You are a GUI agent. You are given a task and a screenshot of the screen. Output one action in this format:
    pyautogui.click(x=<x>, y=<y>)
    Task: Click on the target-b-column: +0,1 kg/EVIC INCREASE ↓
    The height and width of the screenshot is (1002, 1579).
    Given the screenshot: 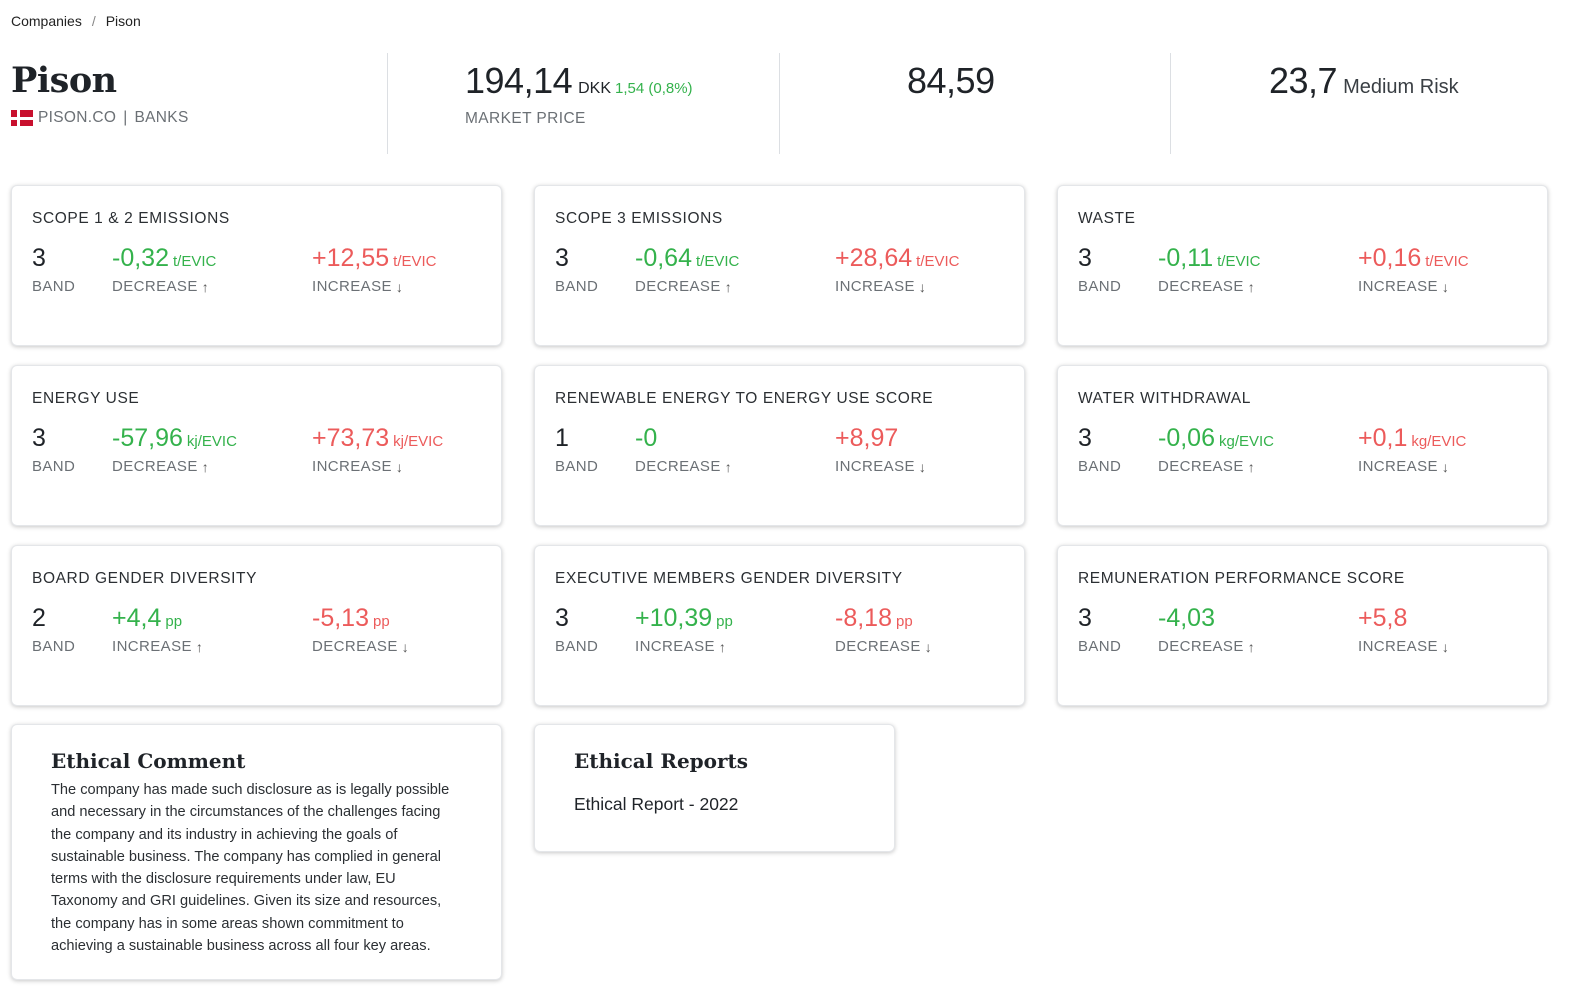 What is the action you would take?
    pyautogui.click(x=1412, y=448)
    